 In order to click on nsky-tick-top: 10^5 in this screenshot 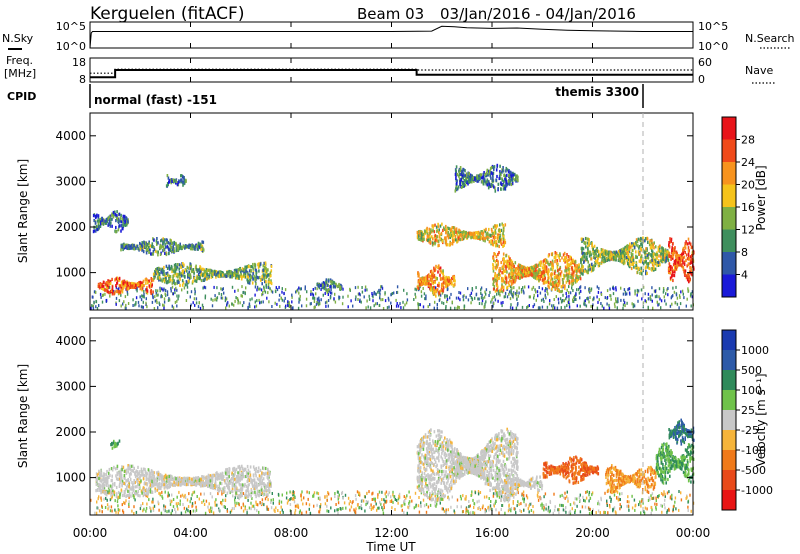, I will do `click(71, 26)`.